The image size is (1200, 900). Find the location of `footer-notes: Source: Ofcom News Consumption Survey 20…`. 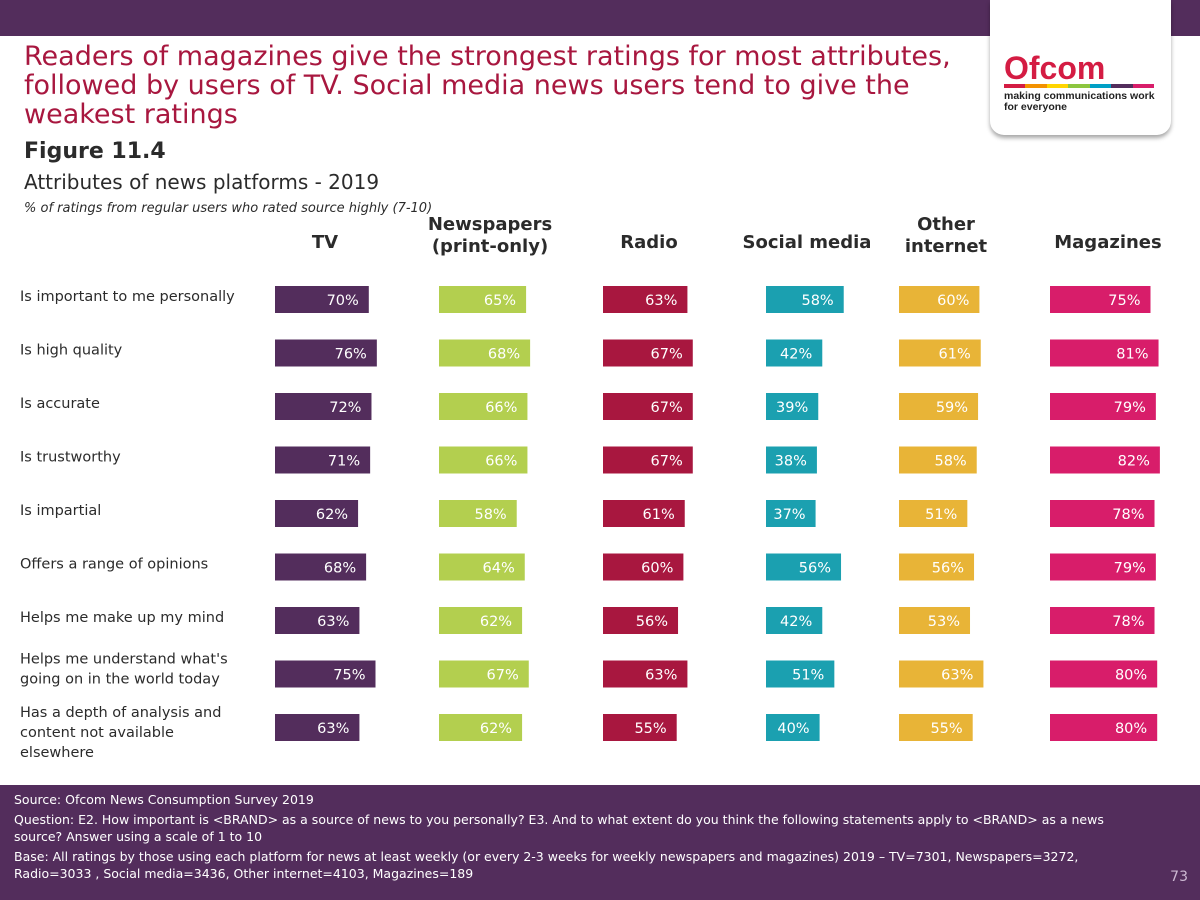

footer-notes: Source: Ofcom News Consumption Survey 20… is located at coordinates (600, 842).